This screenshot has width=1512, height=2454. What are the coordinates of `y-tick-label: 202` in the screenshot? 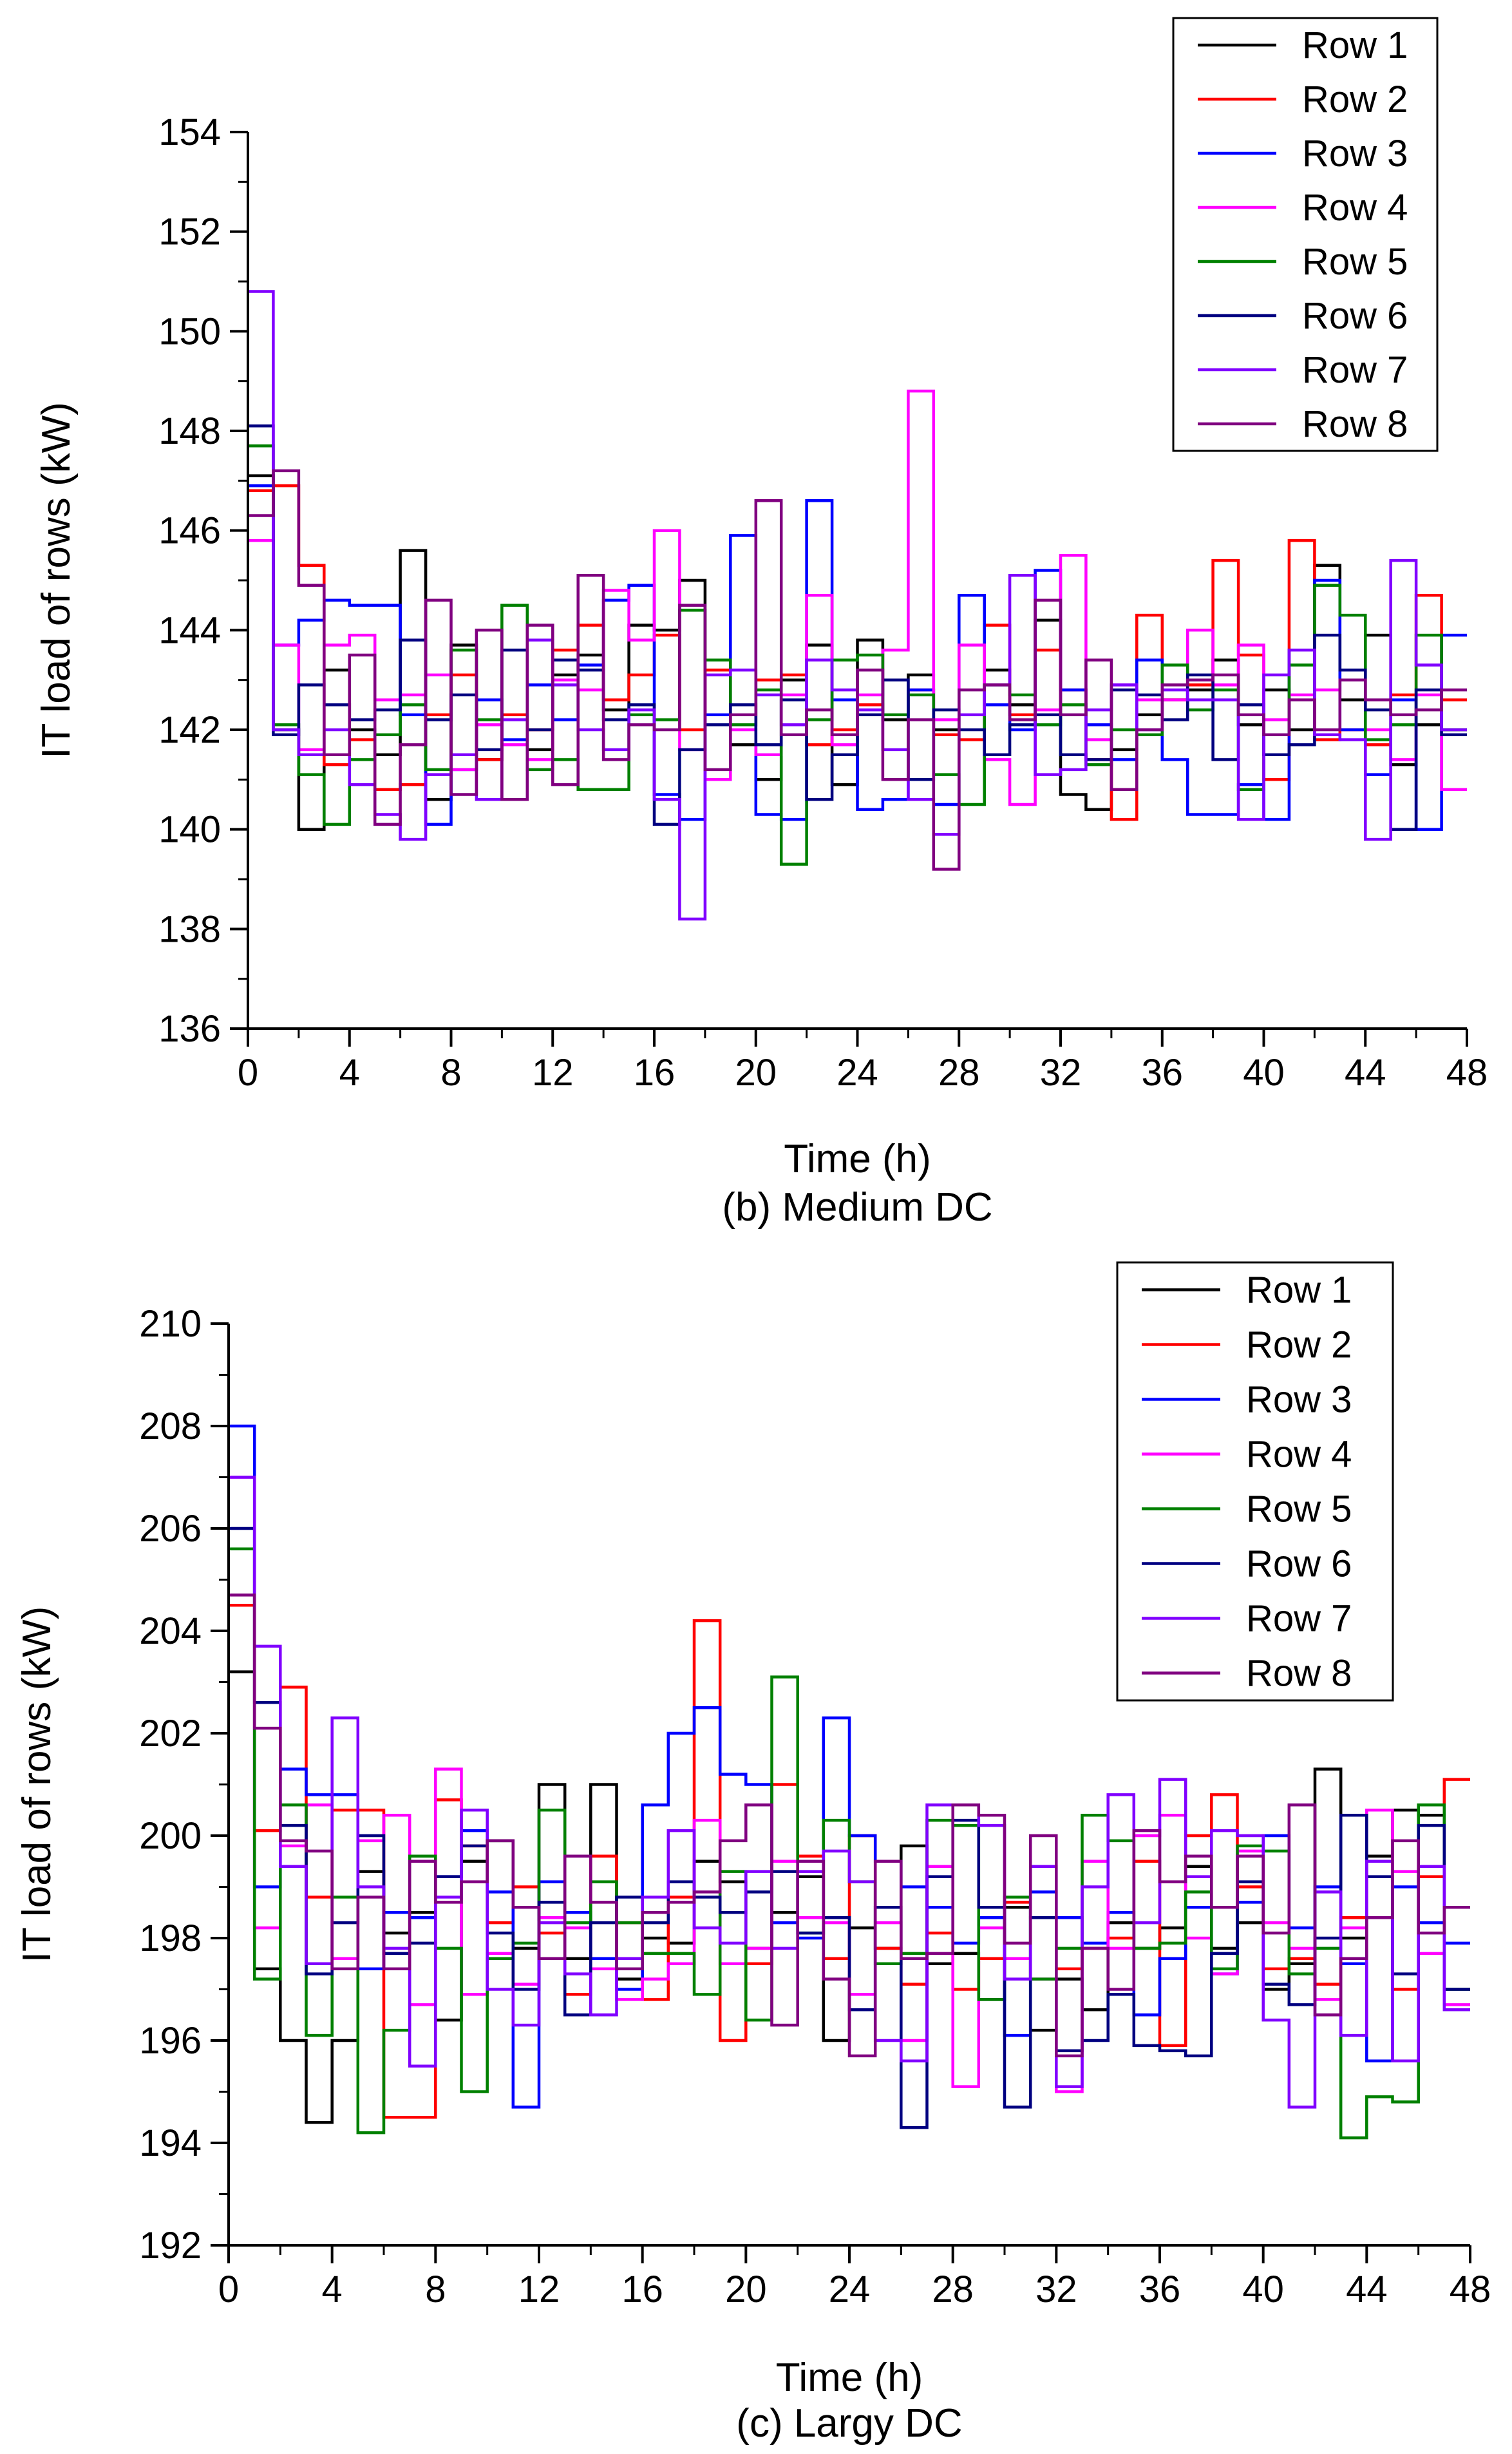 It's located at (170, 1734).